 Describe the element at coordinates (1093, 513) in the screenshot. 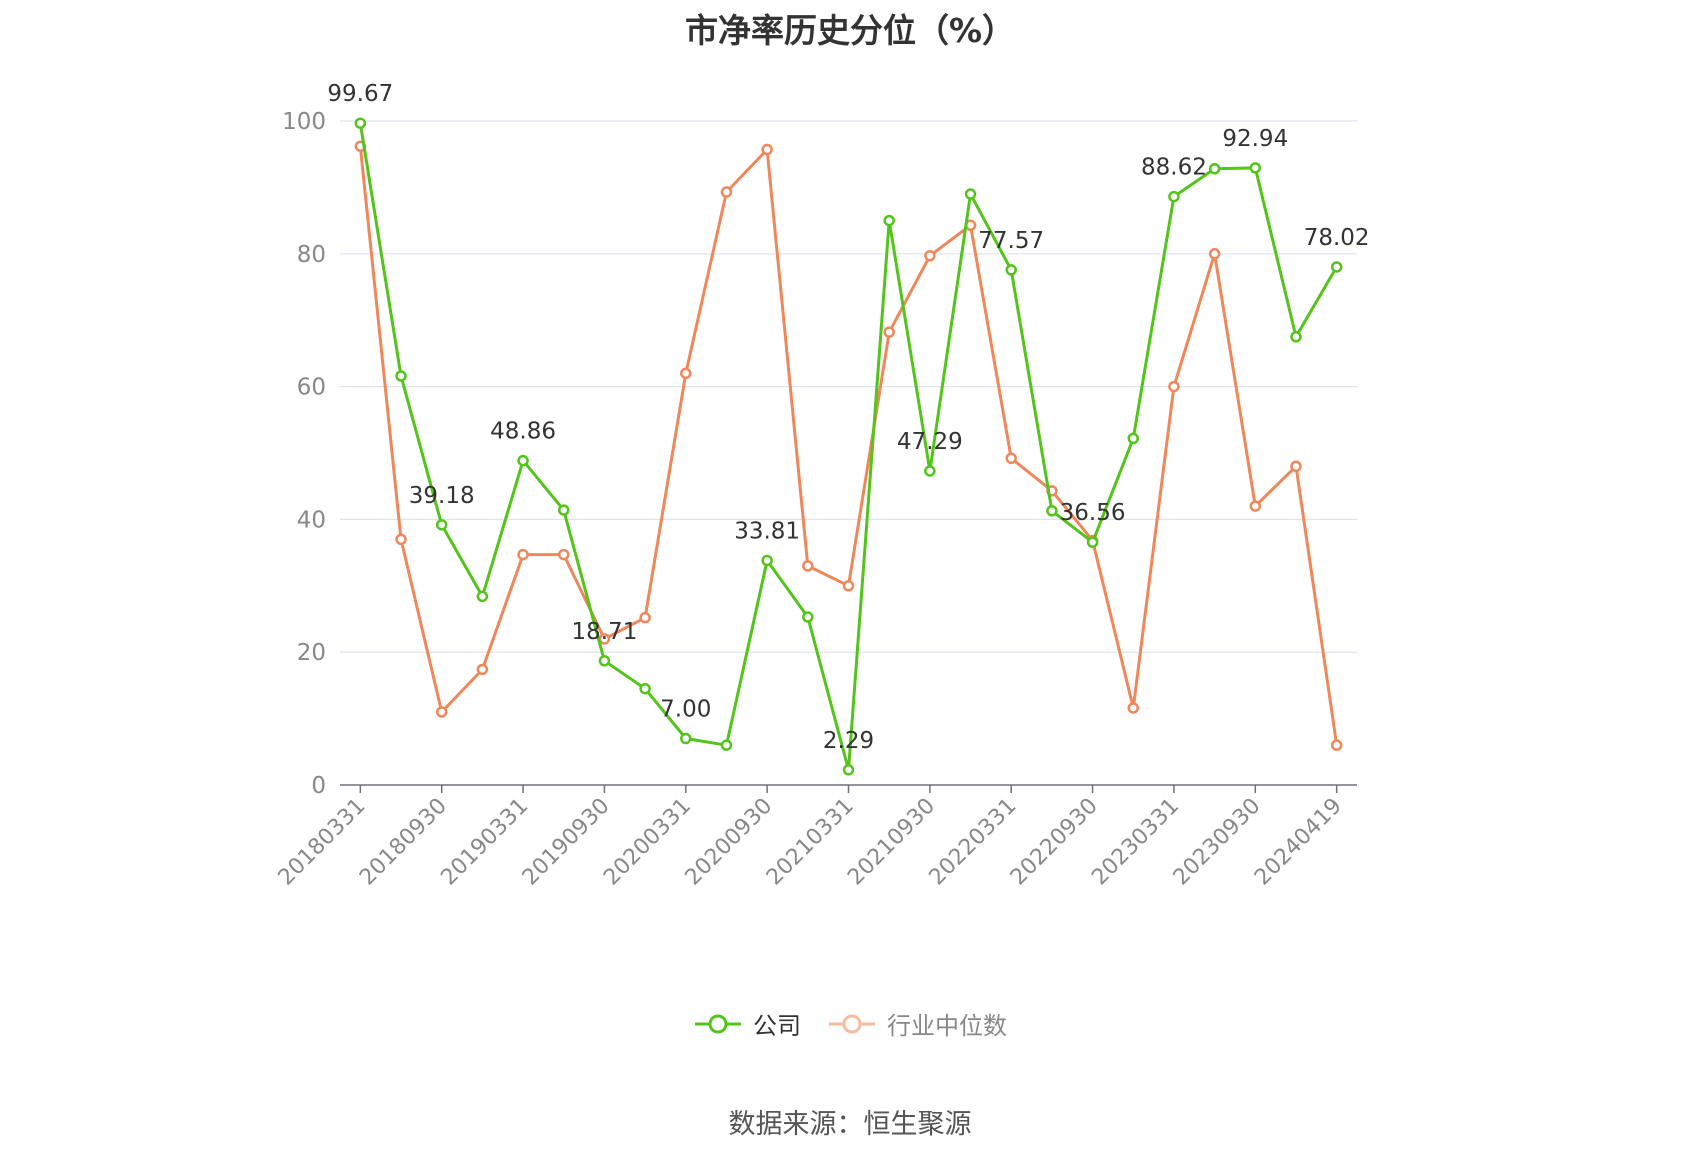

I see `data-label: 36.56` at that location.